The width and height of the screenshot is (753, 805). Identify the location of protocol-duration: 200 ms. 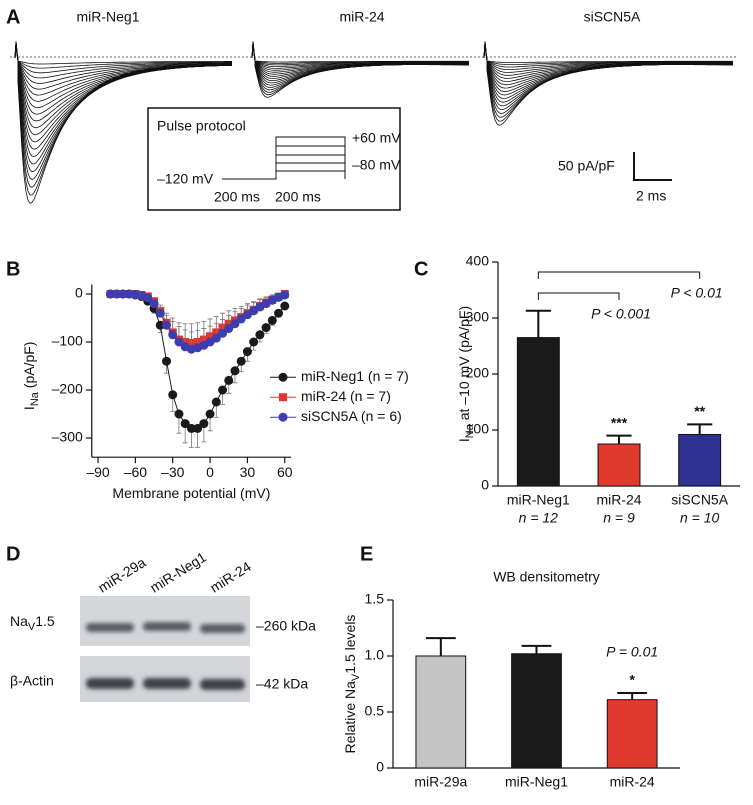
(237, 197).